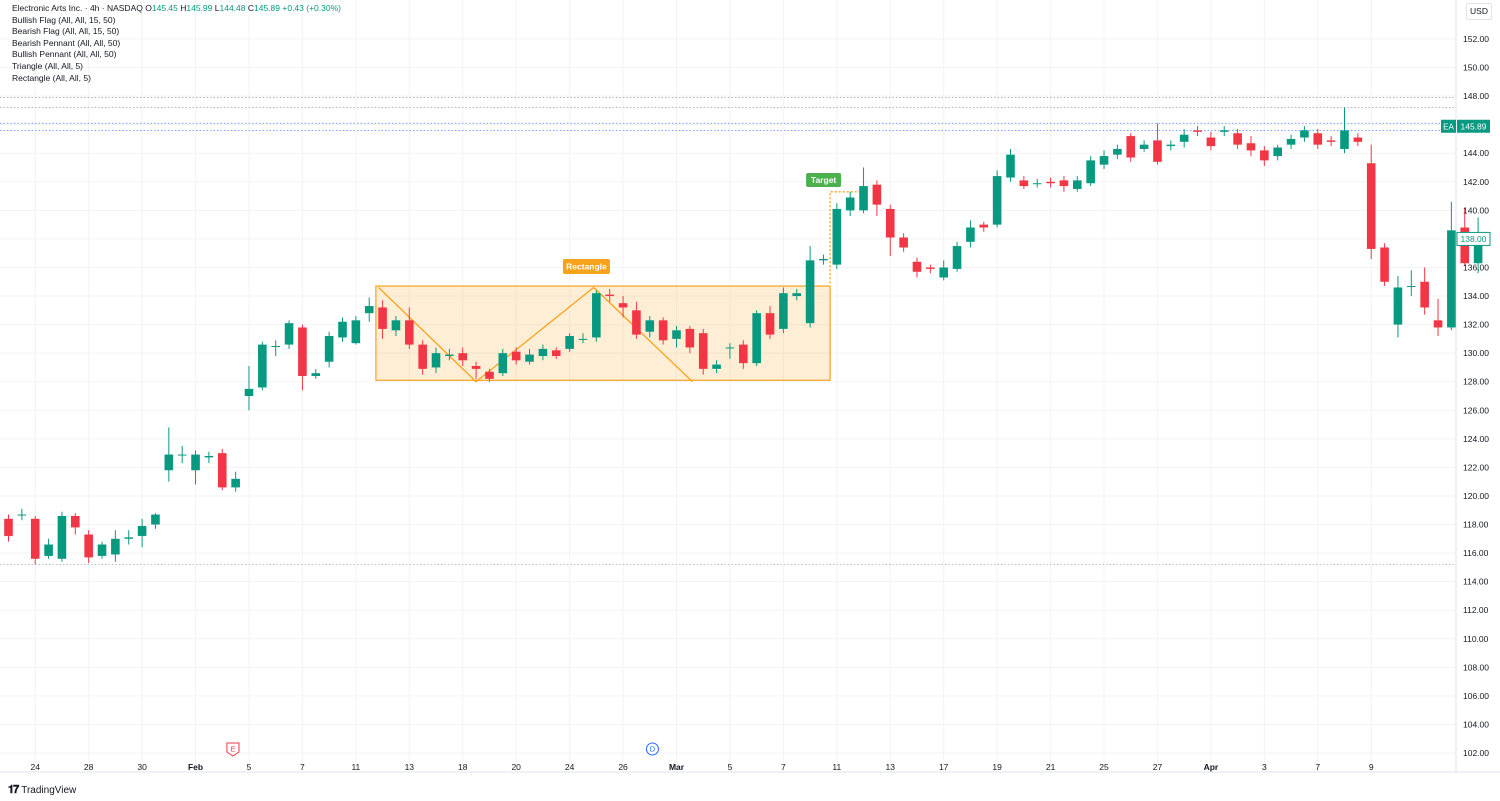 Image resolution: width=1500 pixels, height=801 pixels. I want to click on rectangle-pattern-zigzag, so click(535, 334).